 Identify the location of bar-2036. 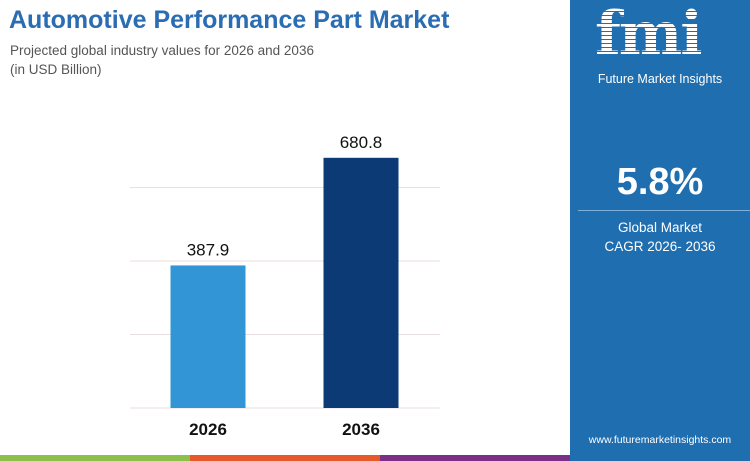
(361, 282).